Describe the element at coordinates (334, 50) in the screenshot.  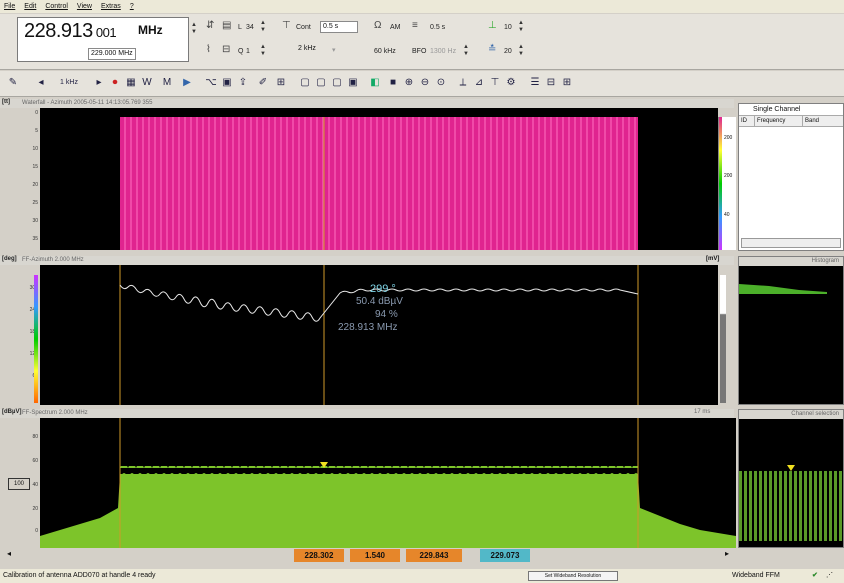
I see `bandwidth-aux: ▾` at that location.